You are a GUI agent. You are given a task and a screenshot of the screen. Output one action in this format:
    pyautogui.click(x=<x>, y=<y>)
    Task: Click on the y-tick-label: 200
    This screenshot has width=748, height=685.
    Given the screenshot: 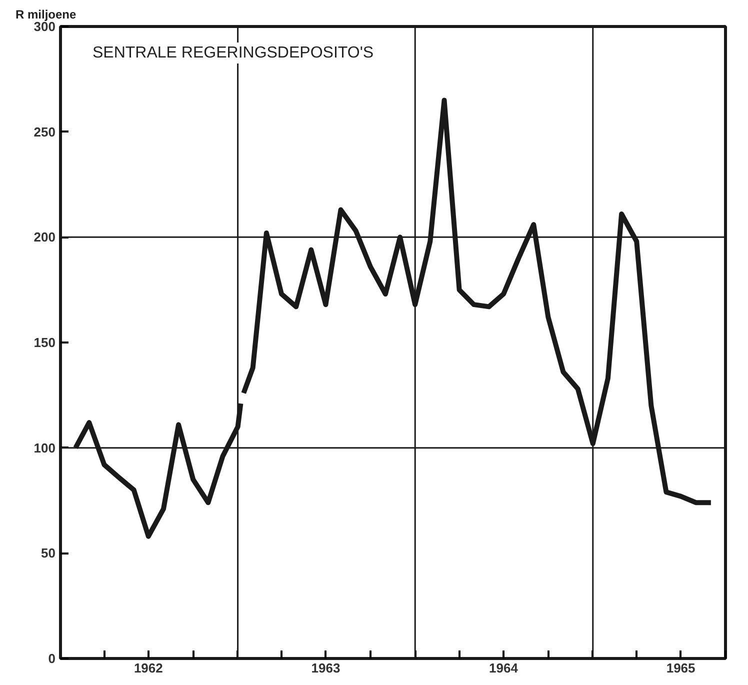 What is the action you would take?
    pyautogui.click(x=45, y=237)
    